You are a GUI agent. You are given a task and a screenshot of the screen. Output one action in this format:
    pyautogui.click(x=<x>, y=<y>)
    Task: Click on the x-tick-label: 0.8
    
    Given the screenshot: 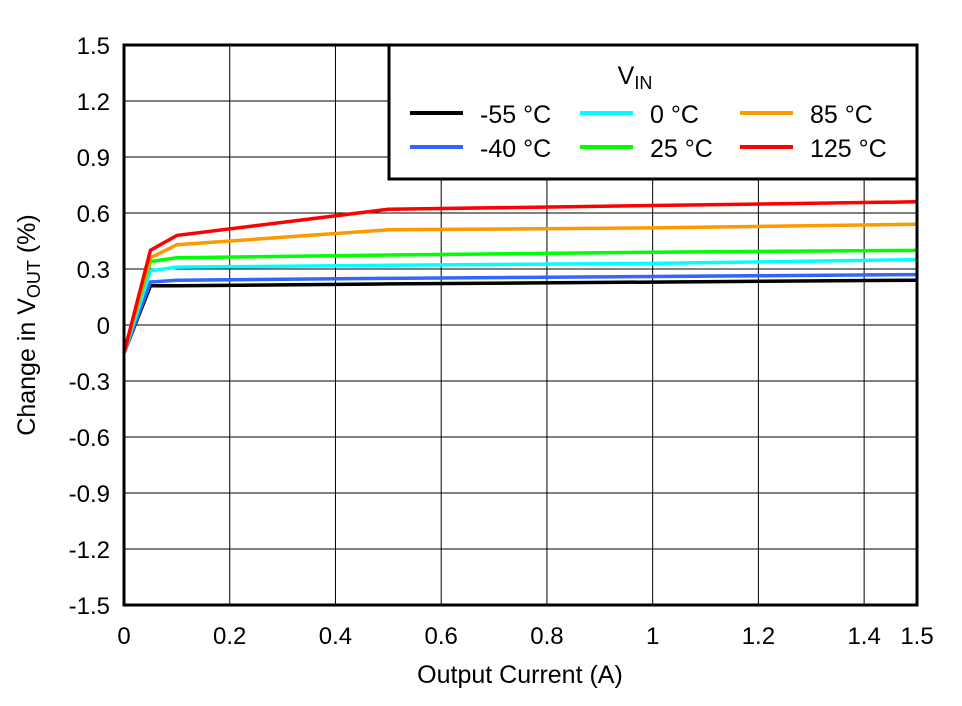 What is the action you would take?
    pyautogui.click(x=546, y=636)
    